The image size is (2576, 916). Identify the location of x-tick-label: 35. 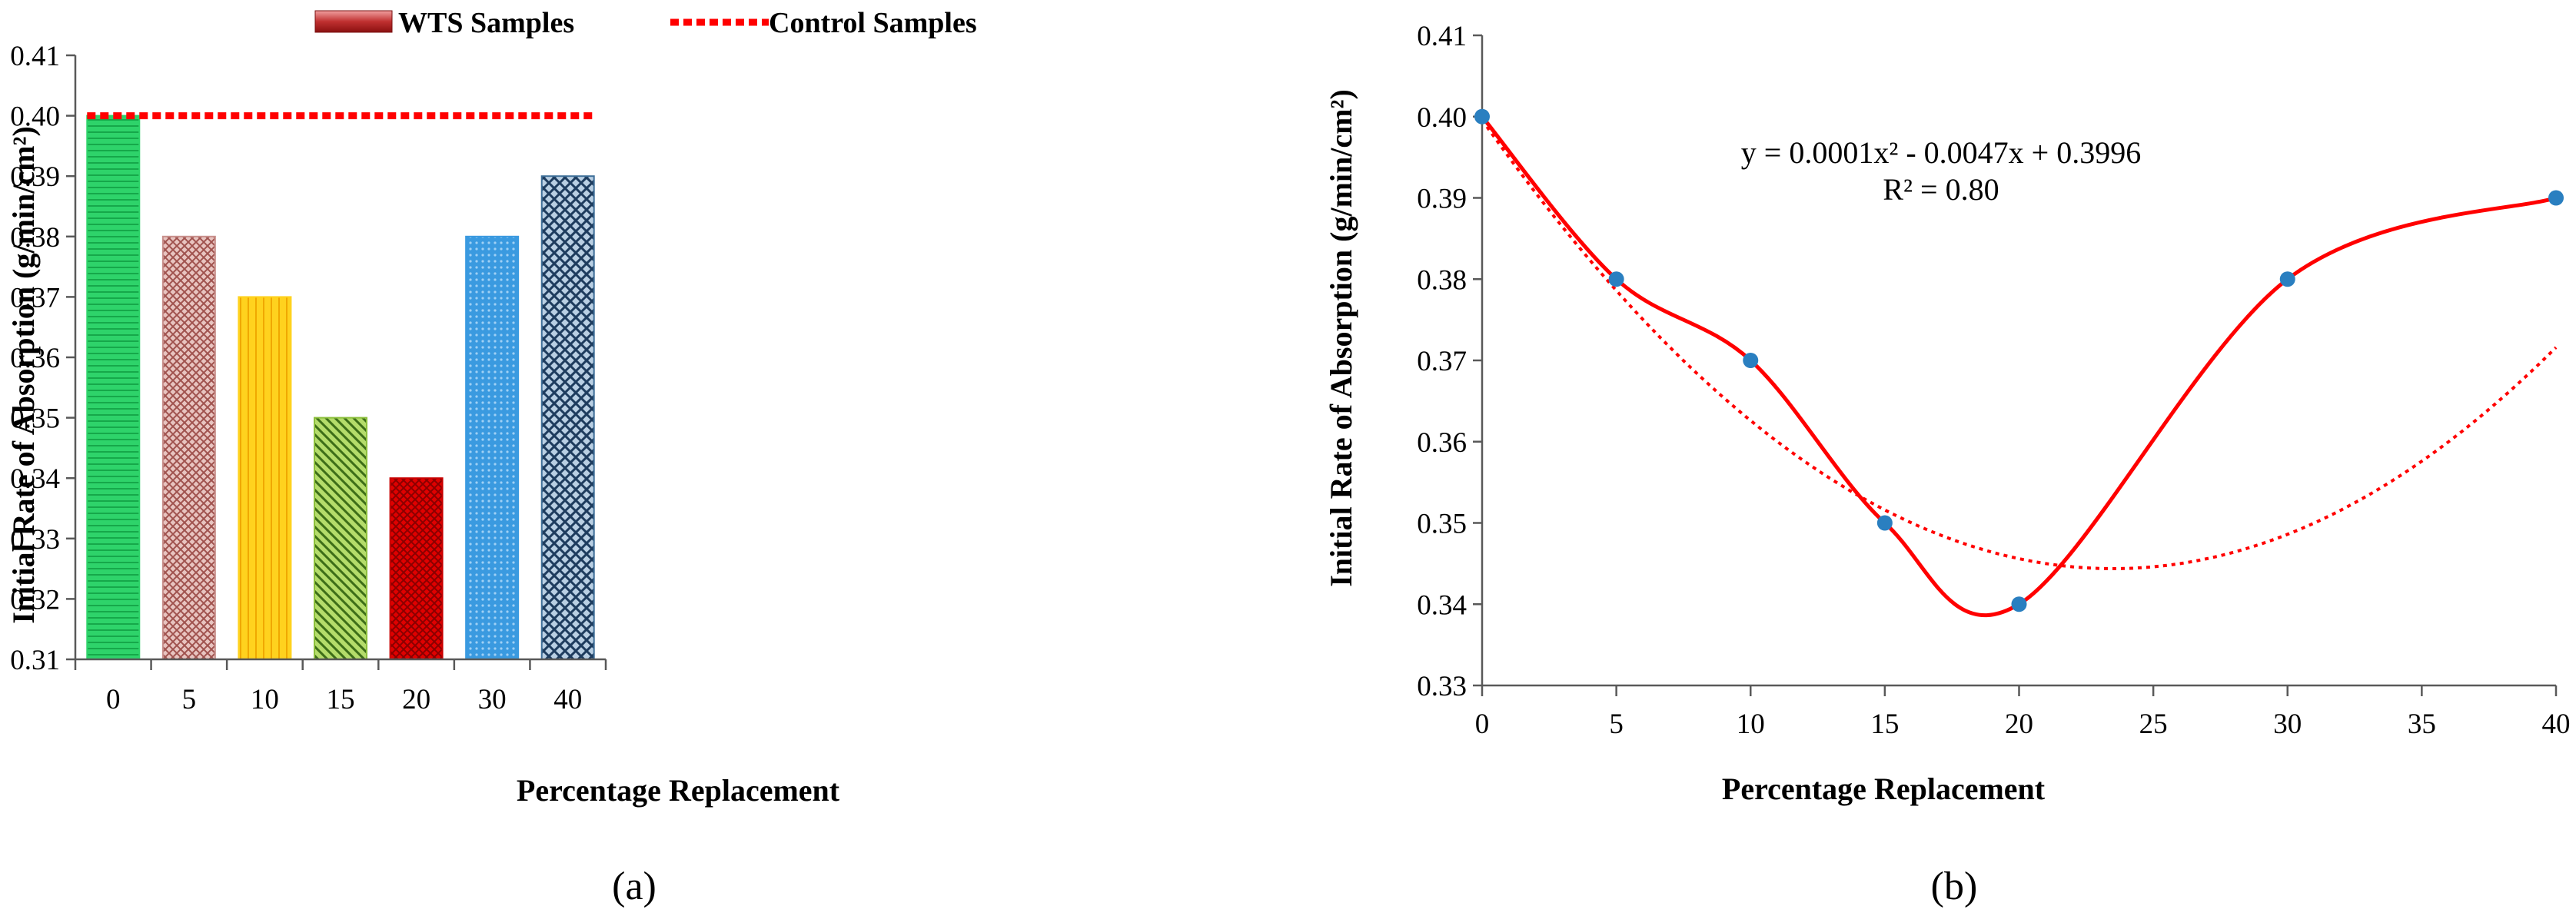
(2422, 724).